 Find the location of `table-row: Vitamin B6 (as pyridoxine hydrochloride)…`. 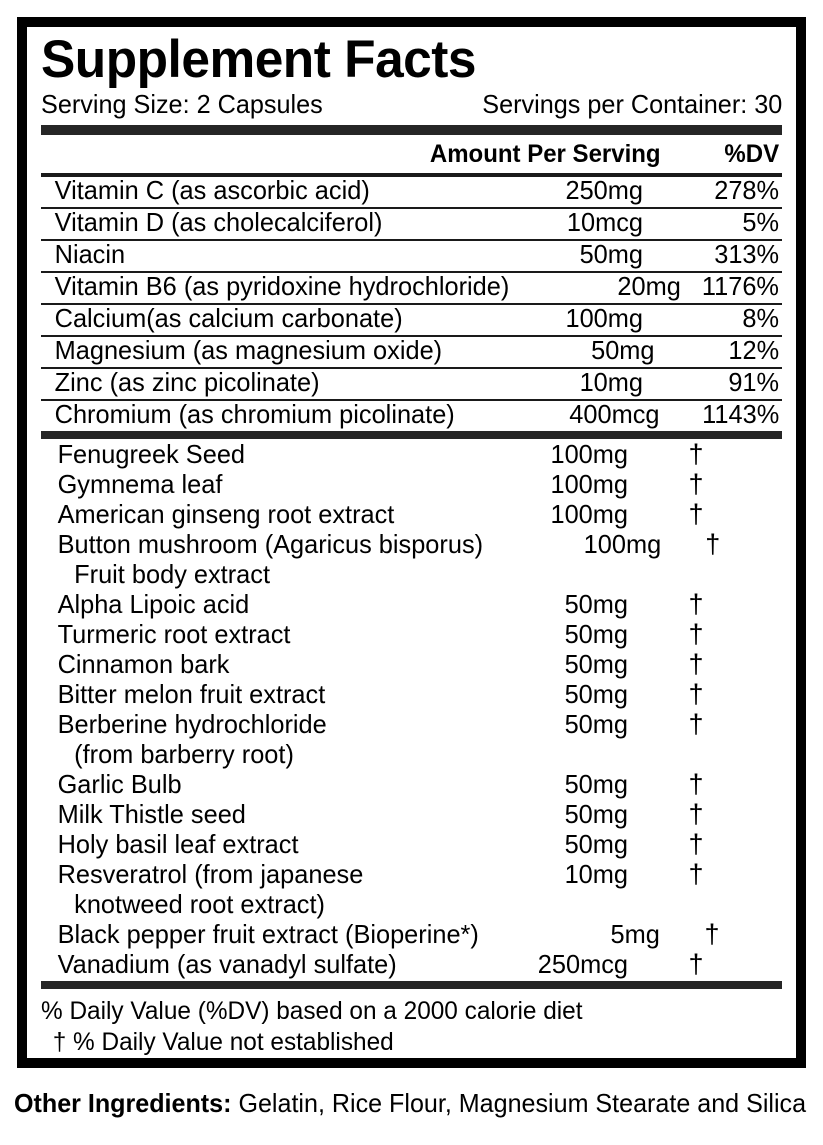

table-row: Vitamin B6 (as pyridoxine hydrochloride)… is located at coordinates (411, 288).